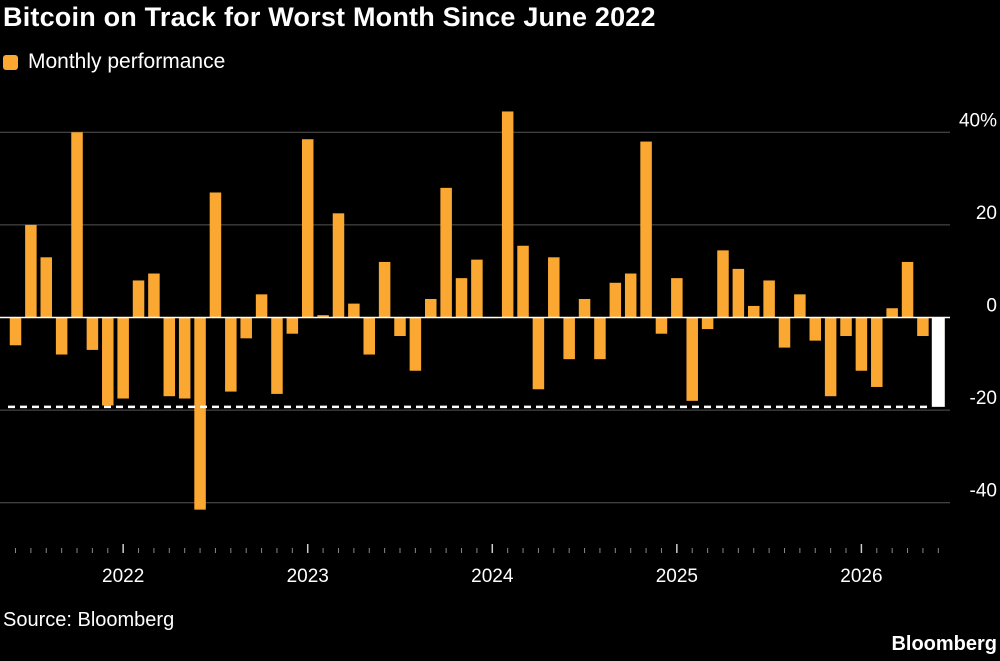 The width and height of the screenshot is (1000, 661). I want to click on y-tick-label: 20, so click(986, 213).